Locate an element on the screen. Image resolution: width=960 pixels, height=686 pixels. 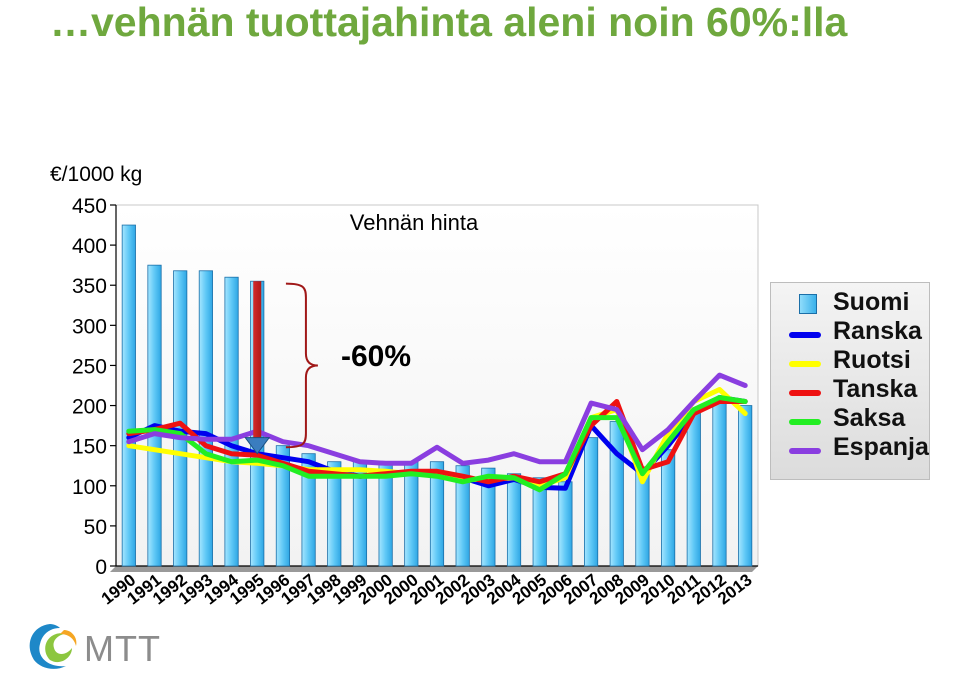
drop-arrow-shaft is located at coordinates (257, 359).